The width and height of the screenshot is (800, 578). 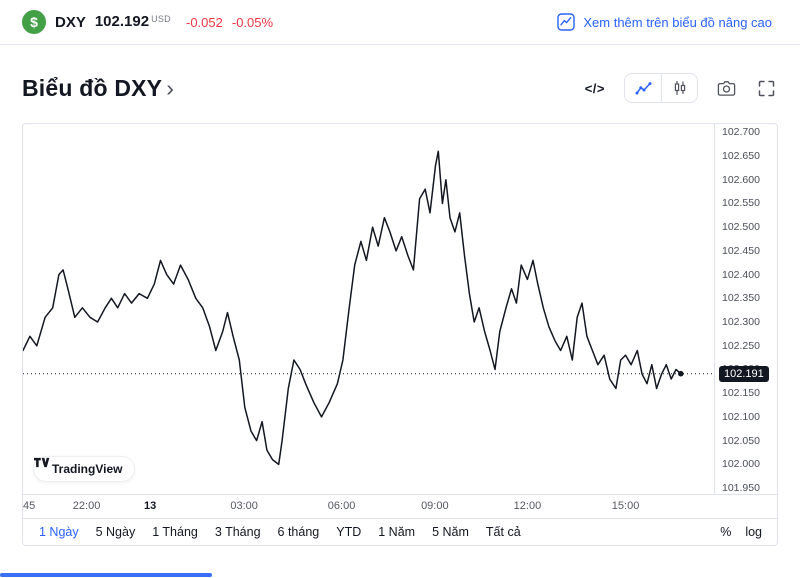 I want to click on symbol-info: $ DXY 102.192 USD -0.052 -0.05%, so click(x=147, y=22).